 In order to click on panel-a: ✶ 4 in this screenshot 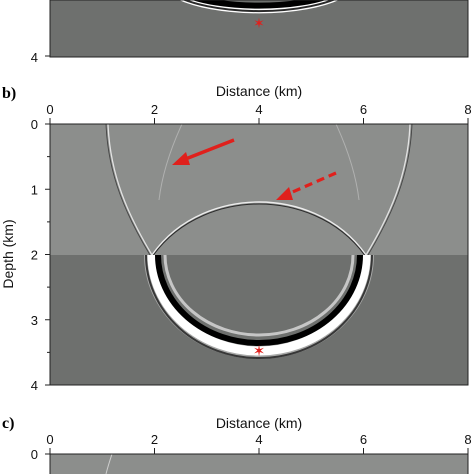, I will do `click(250, 32)`.